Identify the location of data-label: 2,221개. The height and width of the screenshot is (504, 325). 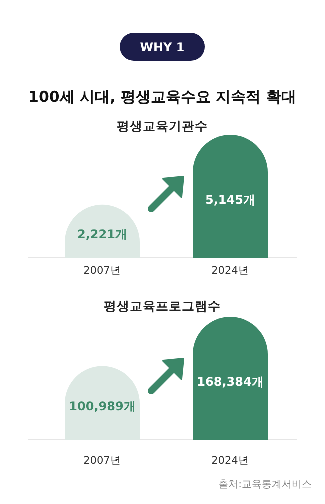
(103, 235).